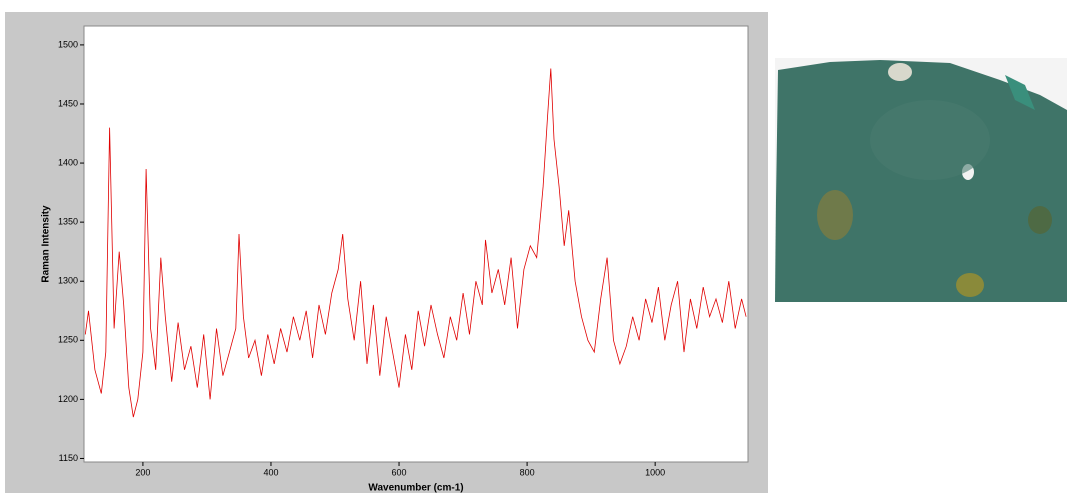 The width and height of the screenshot is (1067, 498). What do you see at coordinates (68, 162) in the screenshot?
I see `y-tick-label: 1400` at bounding box center [68, 162].